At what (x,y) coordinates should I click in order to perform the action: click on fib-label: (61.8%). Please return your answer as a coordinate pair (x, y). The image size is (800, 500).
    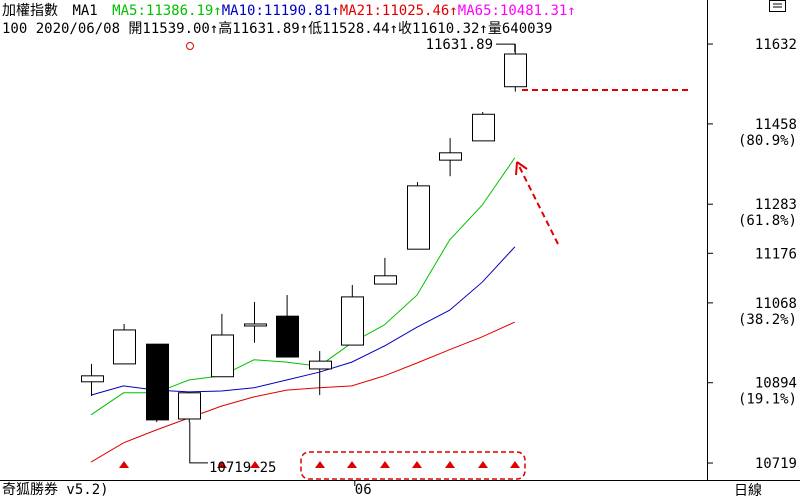
    Looking at the image, I should click on (767, 221).